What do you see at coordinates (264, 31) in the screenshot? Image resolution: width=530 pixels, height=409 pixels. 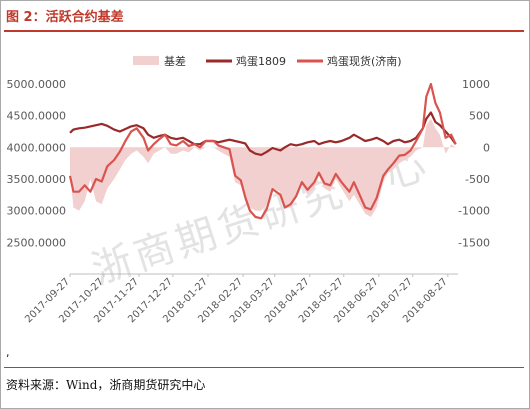 I see `title-divider` at bounding box center [264, 31].